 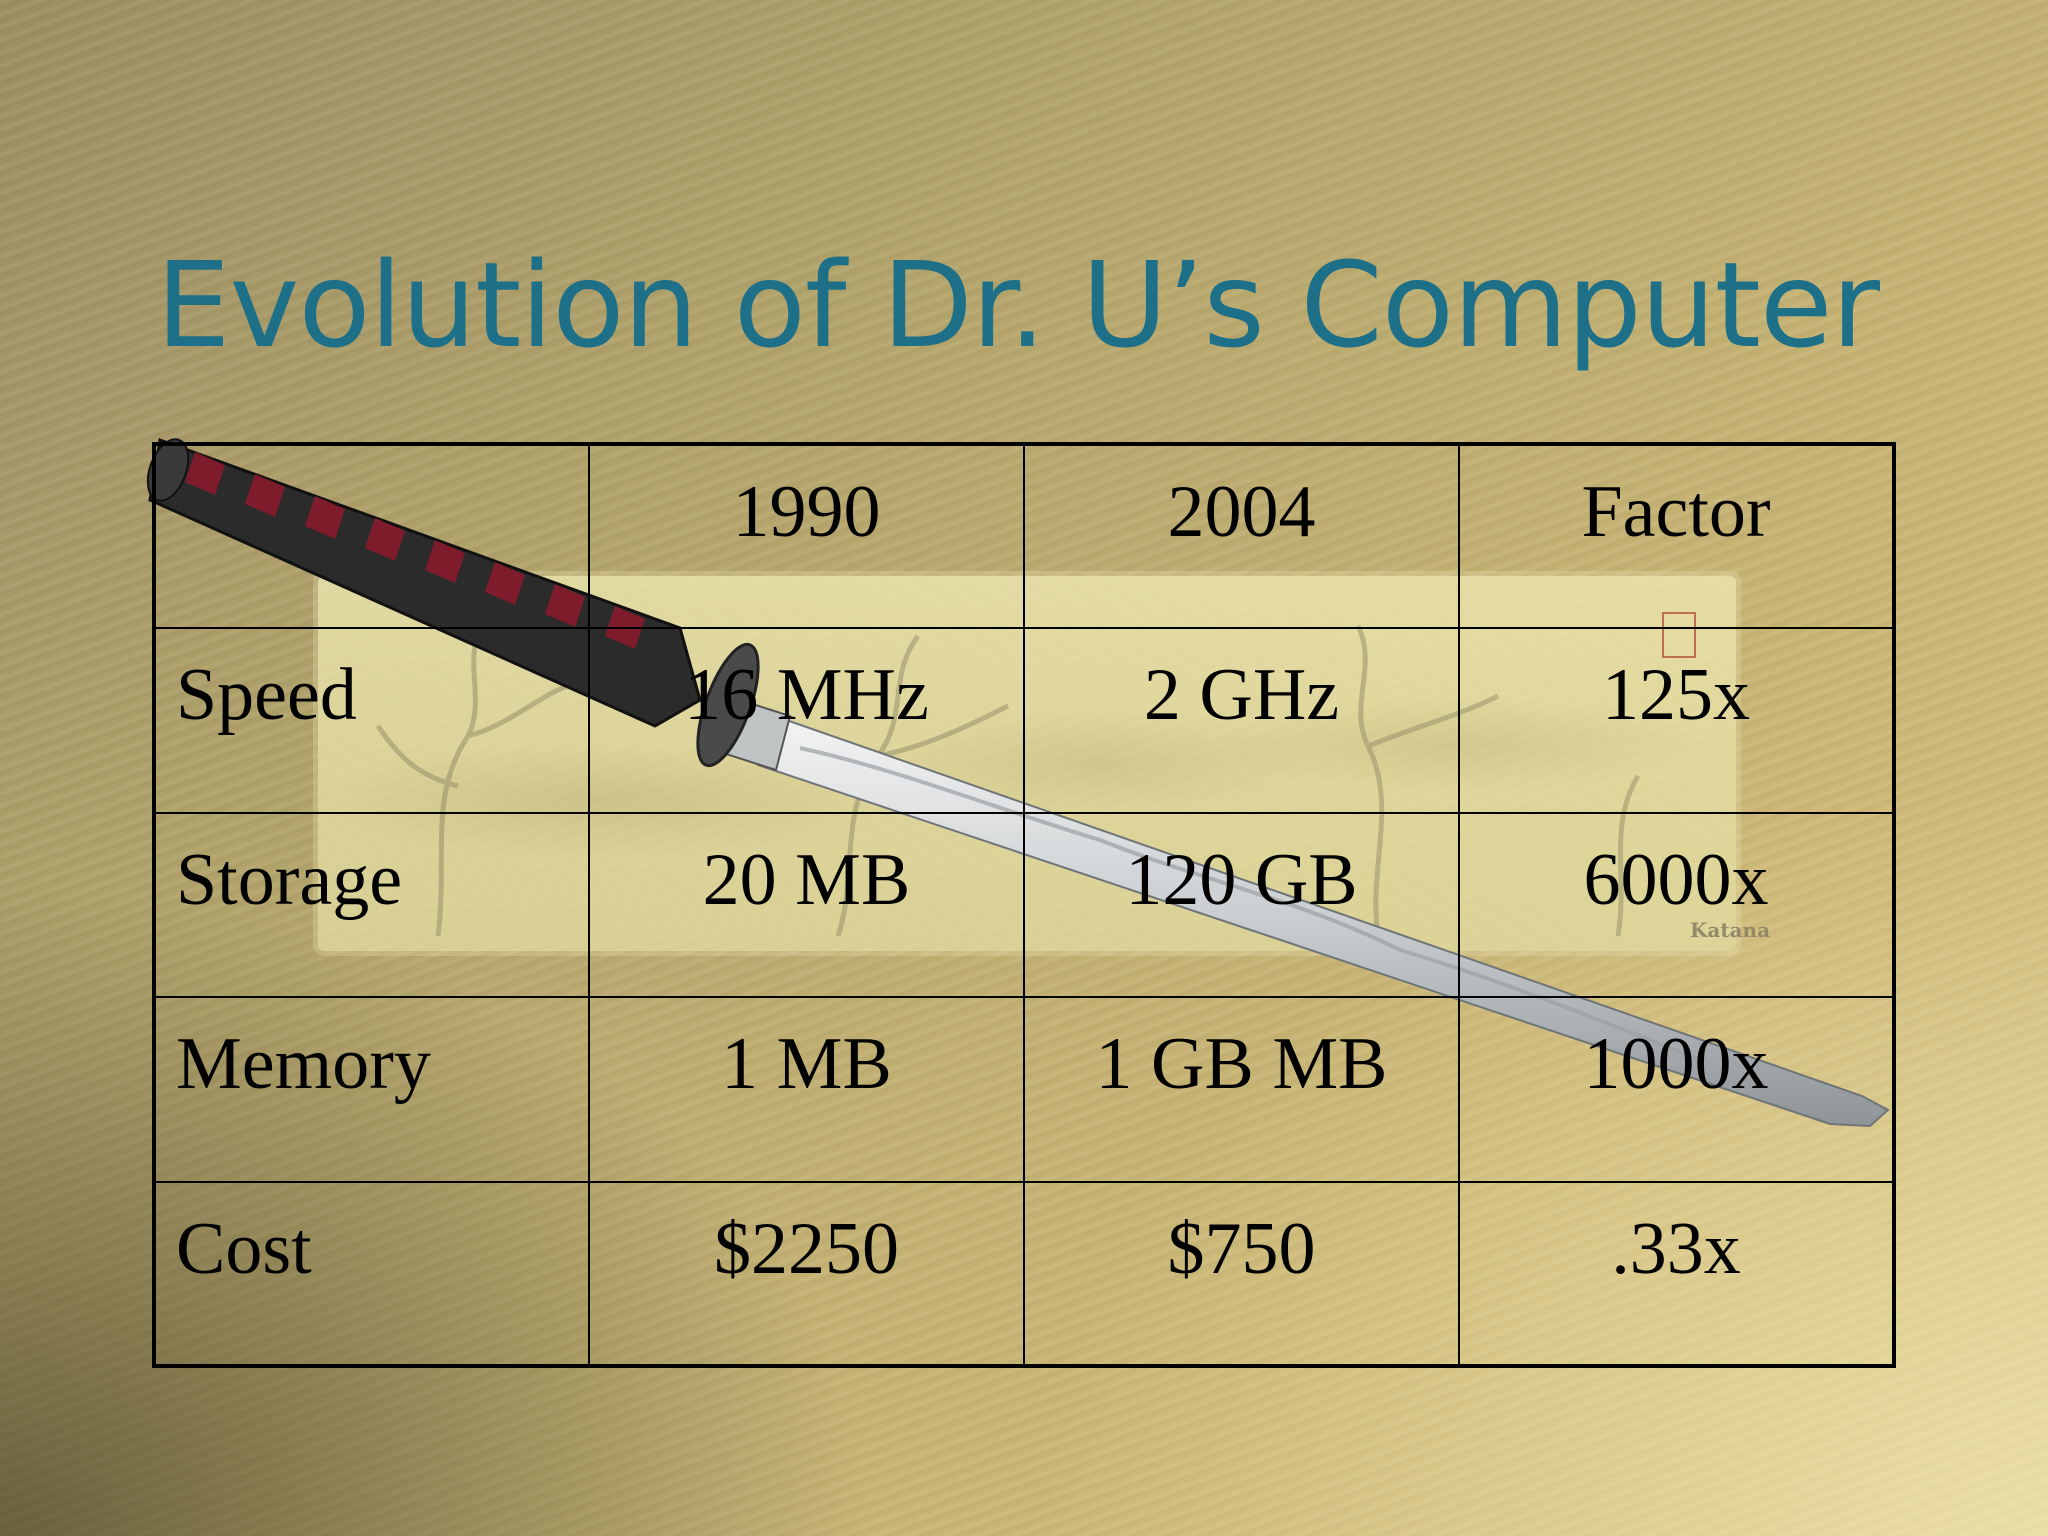 What do you see at coordinates (1676, 905) in the screenshot?
I see `cell-storage-factor: 6000x` at bounding box center [1676, 905].